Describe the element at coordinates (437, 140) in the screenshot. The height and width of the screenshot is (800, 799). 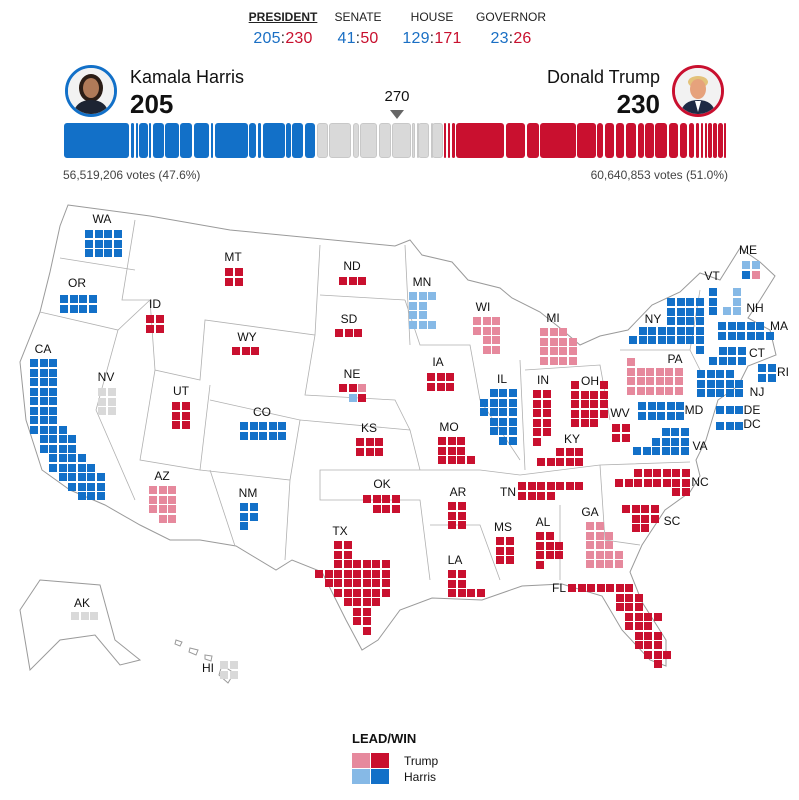
I see `undecided-bar-segment` at that location.